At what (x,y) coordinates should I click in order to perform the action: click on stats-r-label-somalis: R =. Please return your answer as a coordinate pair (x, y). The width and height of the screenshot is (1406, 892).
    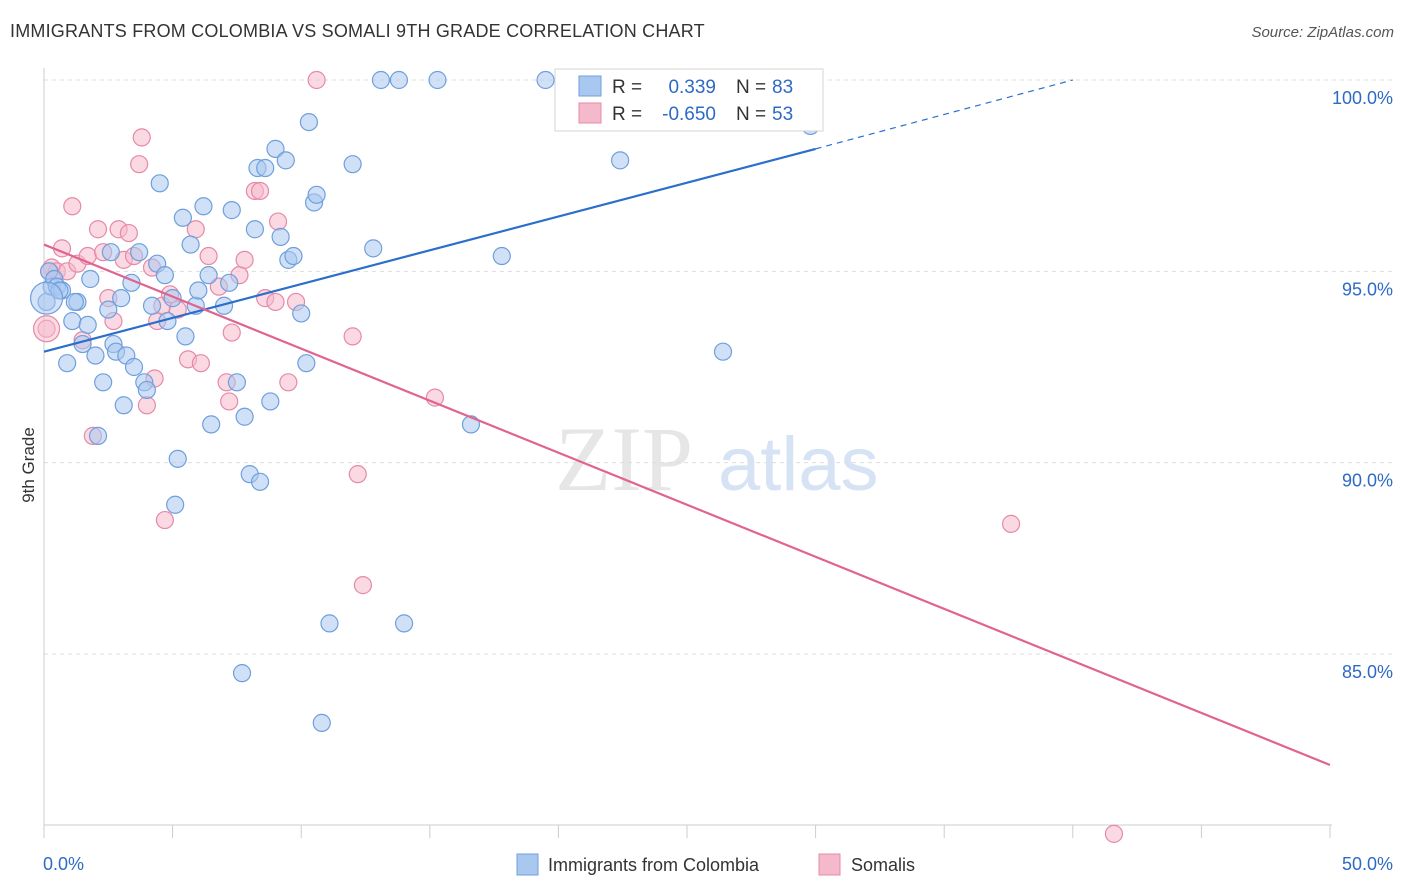
    Looking at the image, I should click on (627, 114).